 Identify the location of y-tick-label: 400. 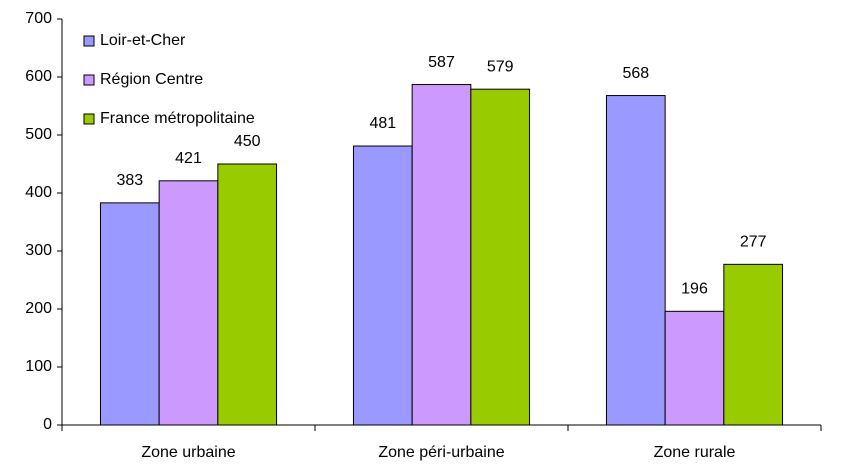
(38, 192).